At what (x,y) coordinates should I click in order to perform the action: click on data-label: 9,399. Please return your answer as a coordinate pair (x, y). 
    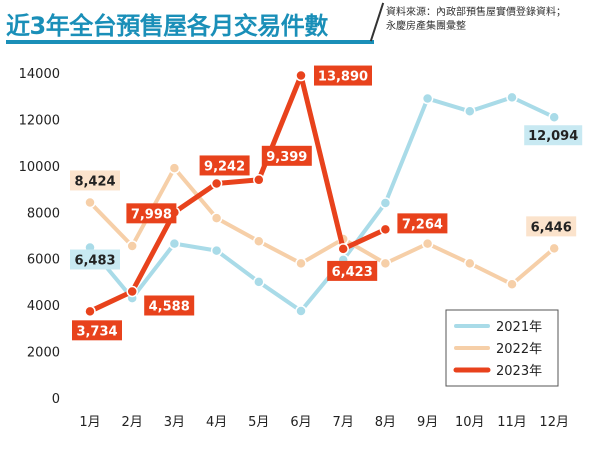
    Looking at the image, I should click on (286, 157).